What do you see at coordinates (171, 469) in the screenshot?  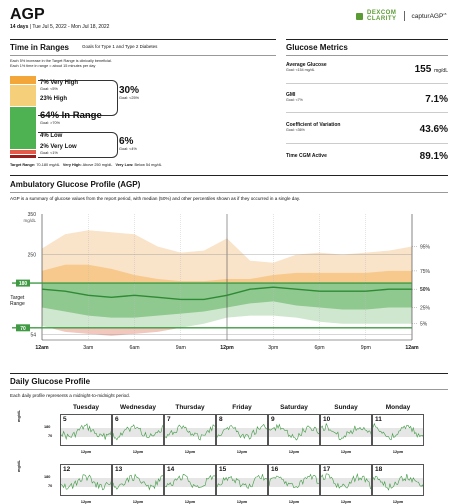 I see `day-number: 14` at bounding box center [171, 469].